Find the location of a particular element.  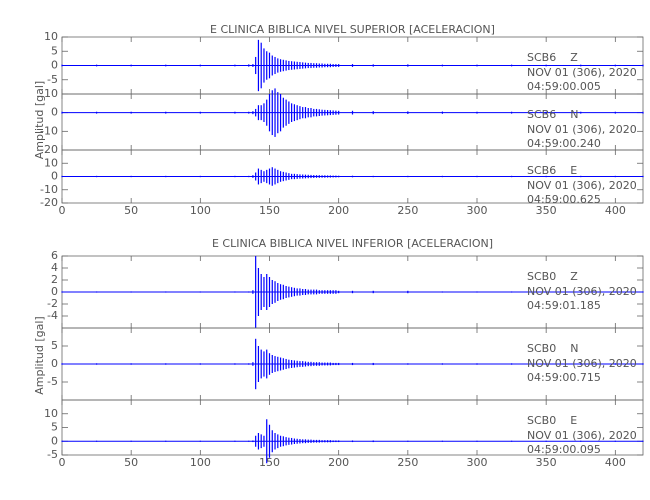

station-label: SCB6 N is located at coordinates (552, 114).